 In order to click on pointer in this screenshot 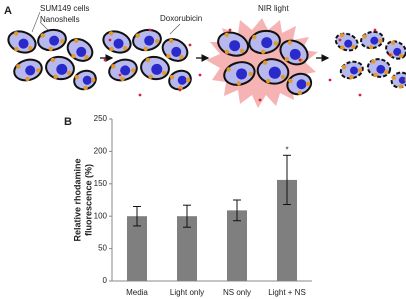, I will do `click(175, 29)`.